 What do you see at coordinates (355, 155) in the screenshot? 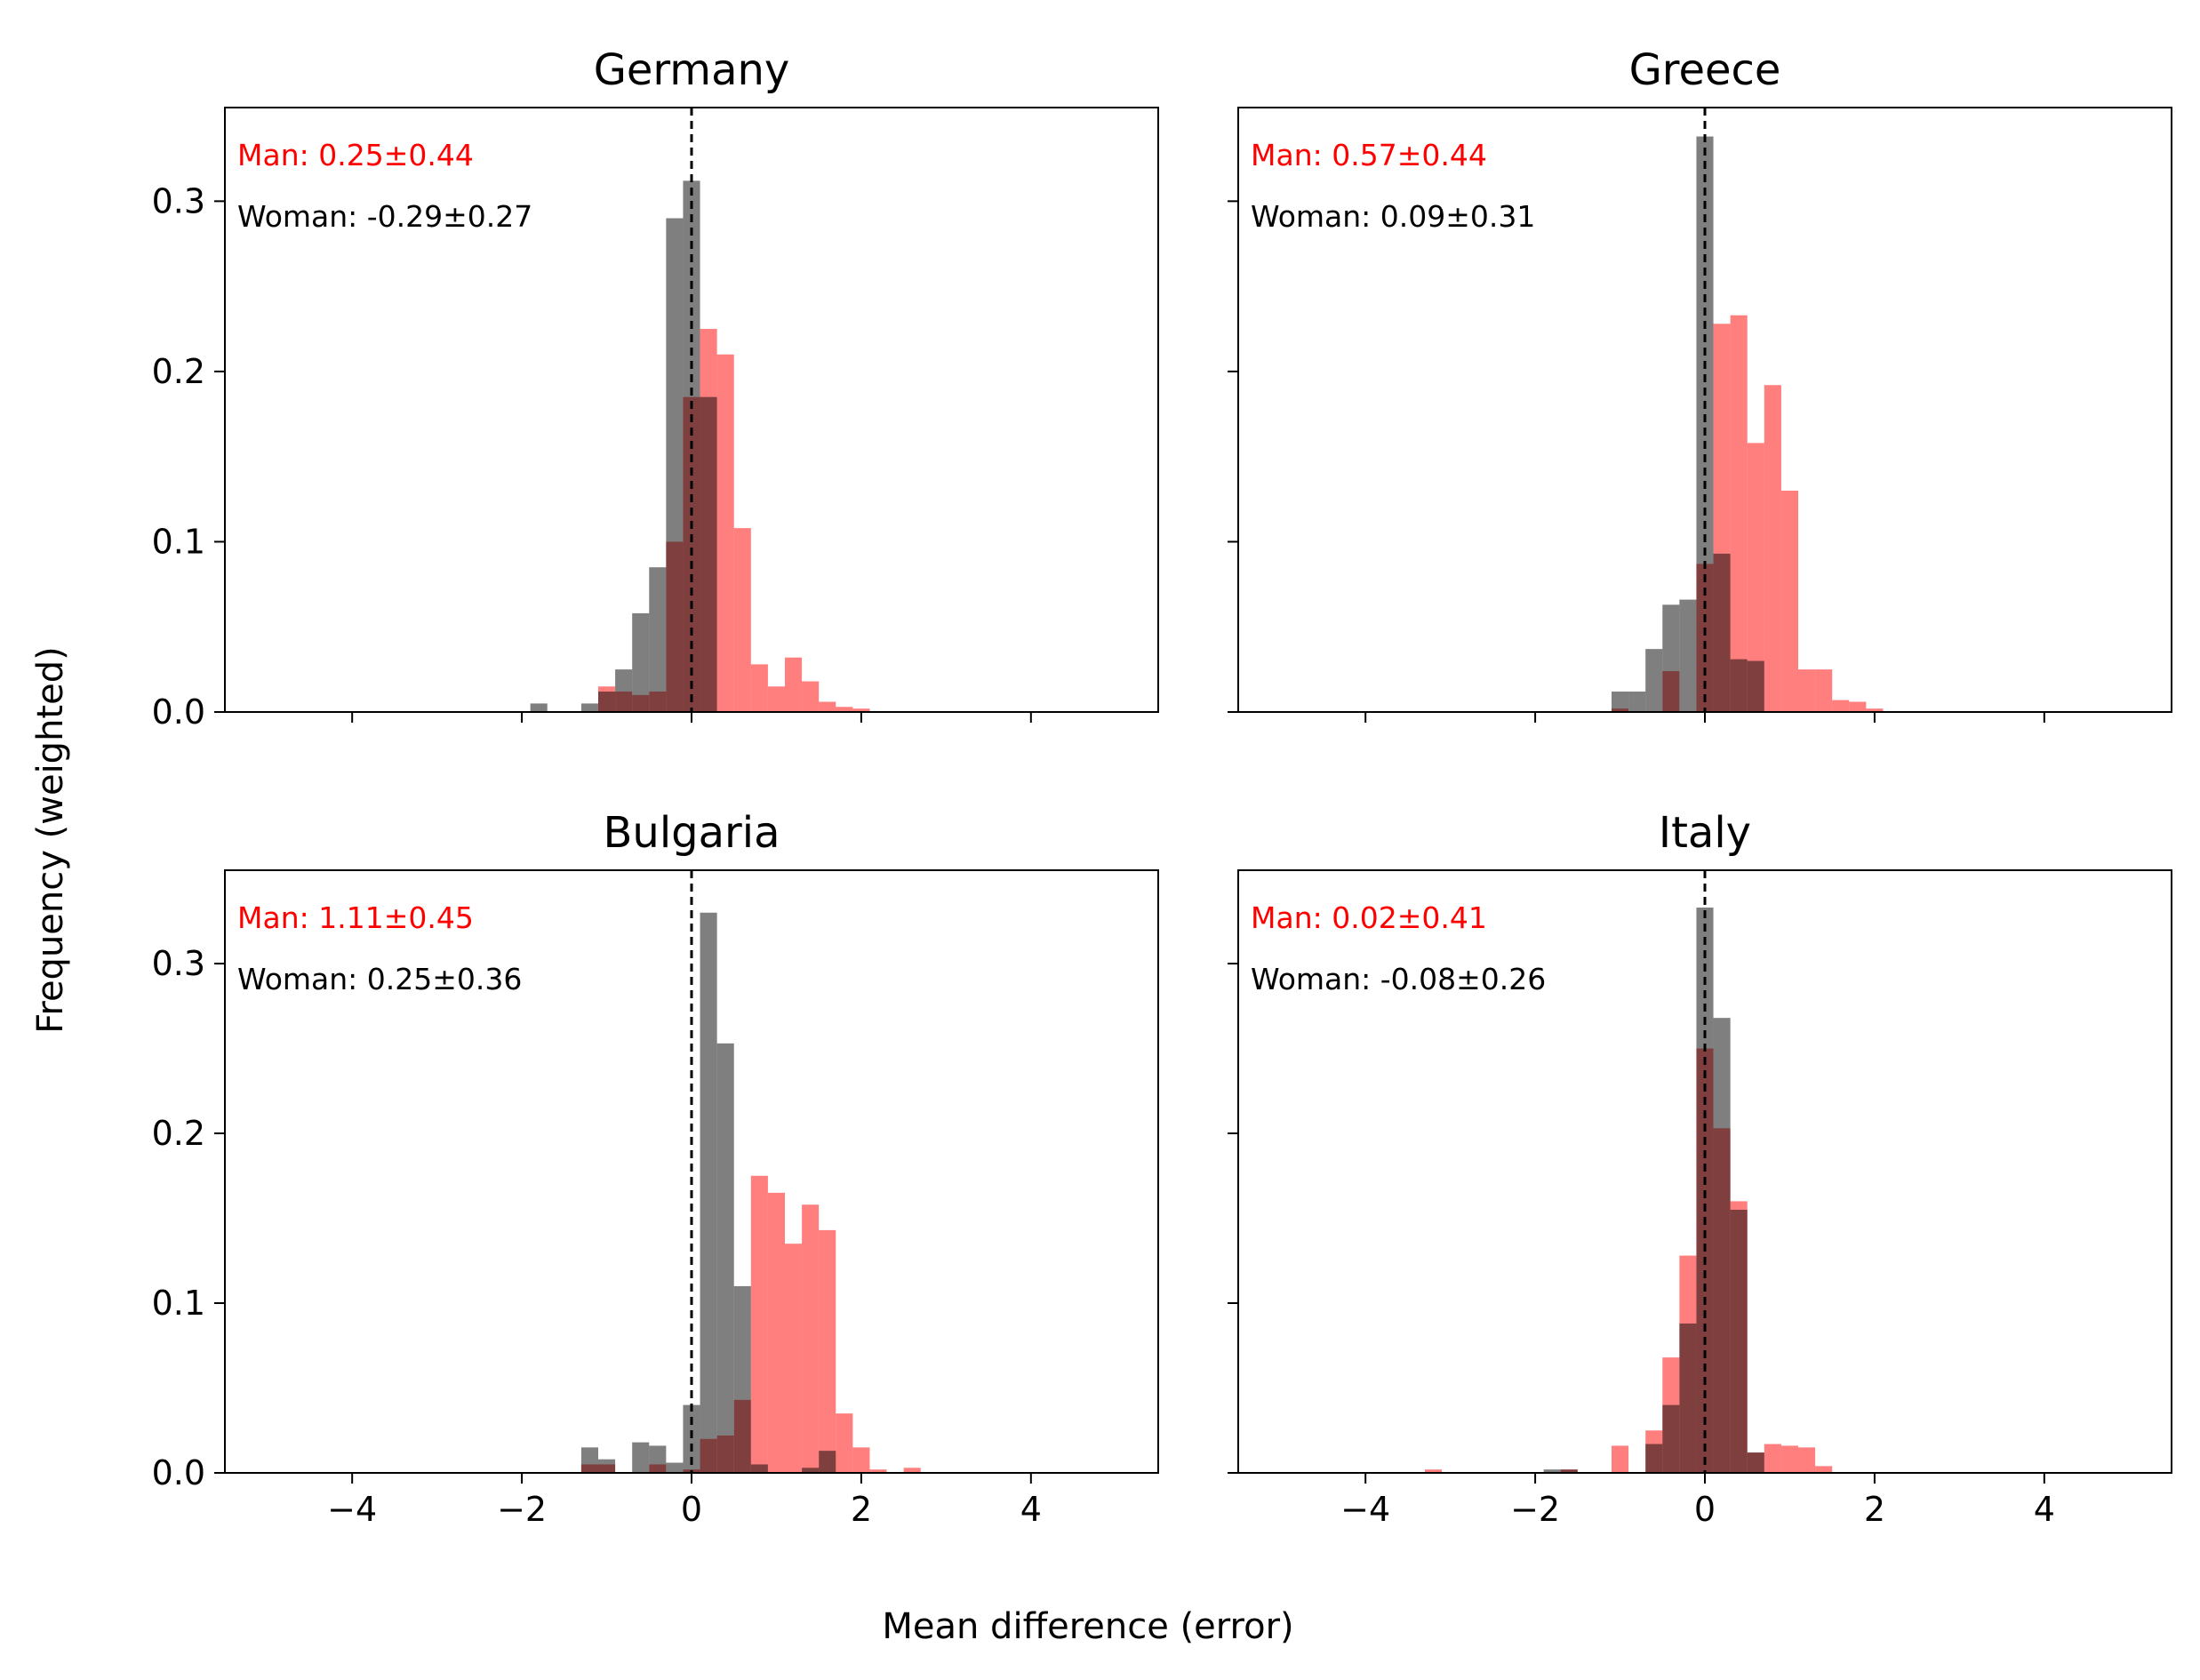
I see `man-stat-annotation: Man: 0.25±0.44` at bounding box center [355, 155].